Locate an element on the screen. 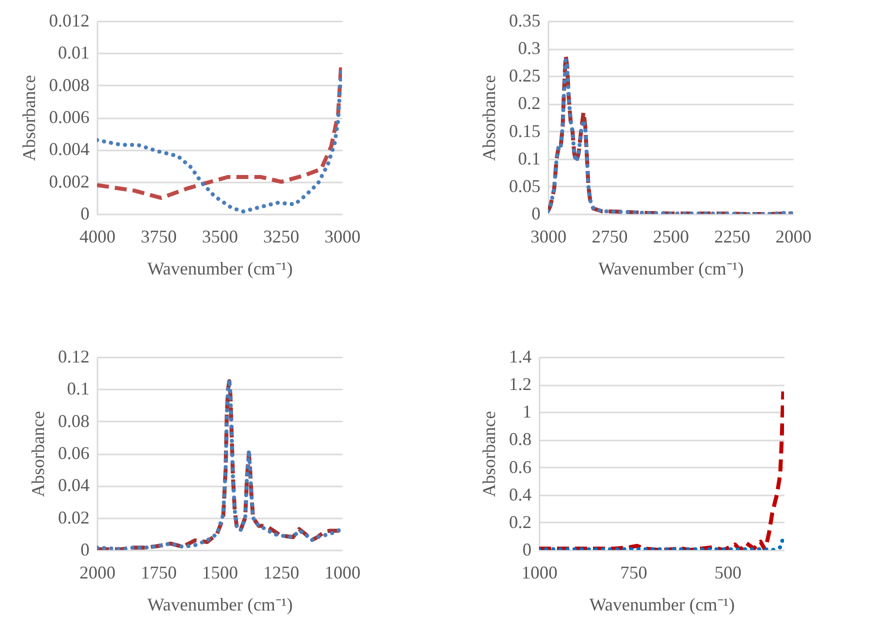  y-tick-label: 0.04 is located at coordinates (74, 485).